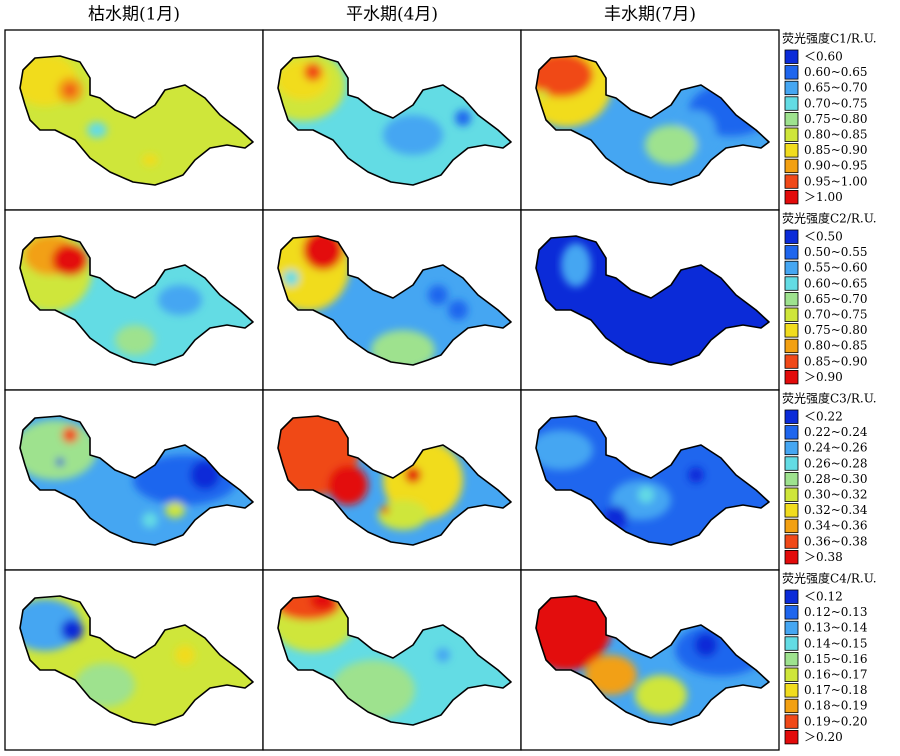 The height and width of the screenshot is (756, 900). What do you see at coordinates (392, 15) in the screenshot?
I see `column-title: 平水期(4月)` at bounding box center [392, 15].